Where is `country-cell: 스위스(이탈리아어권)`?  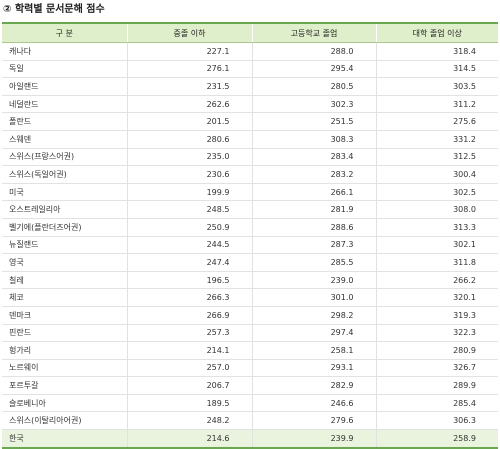
country-cell: 스위스(이탈리아어권) is located at coordinates (64, 421).